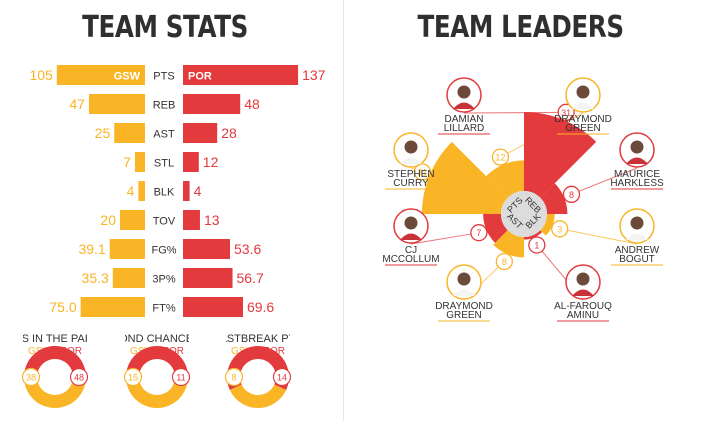 Image resolution: width=715 pixels, height=421 pixels. Describe the element at coordinates (257, 339) in the screenshot. I see `donut-title: FASTBREAK PTS` at that location.